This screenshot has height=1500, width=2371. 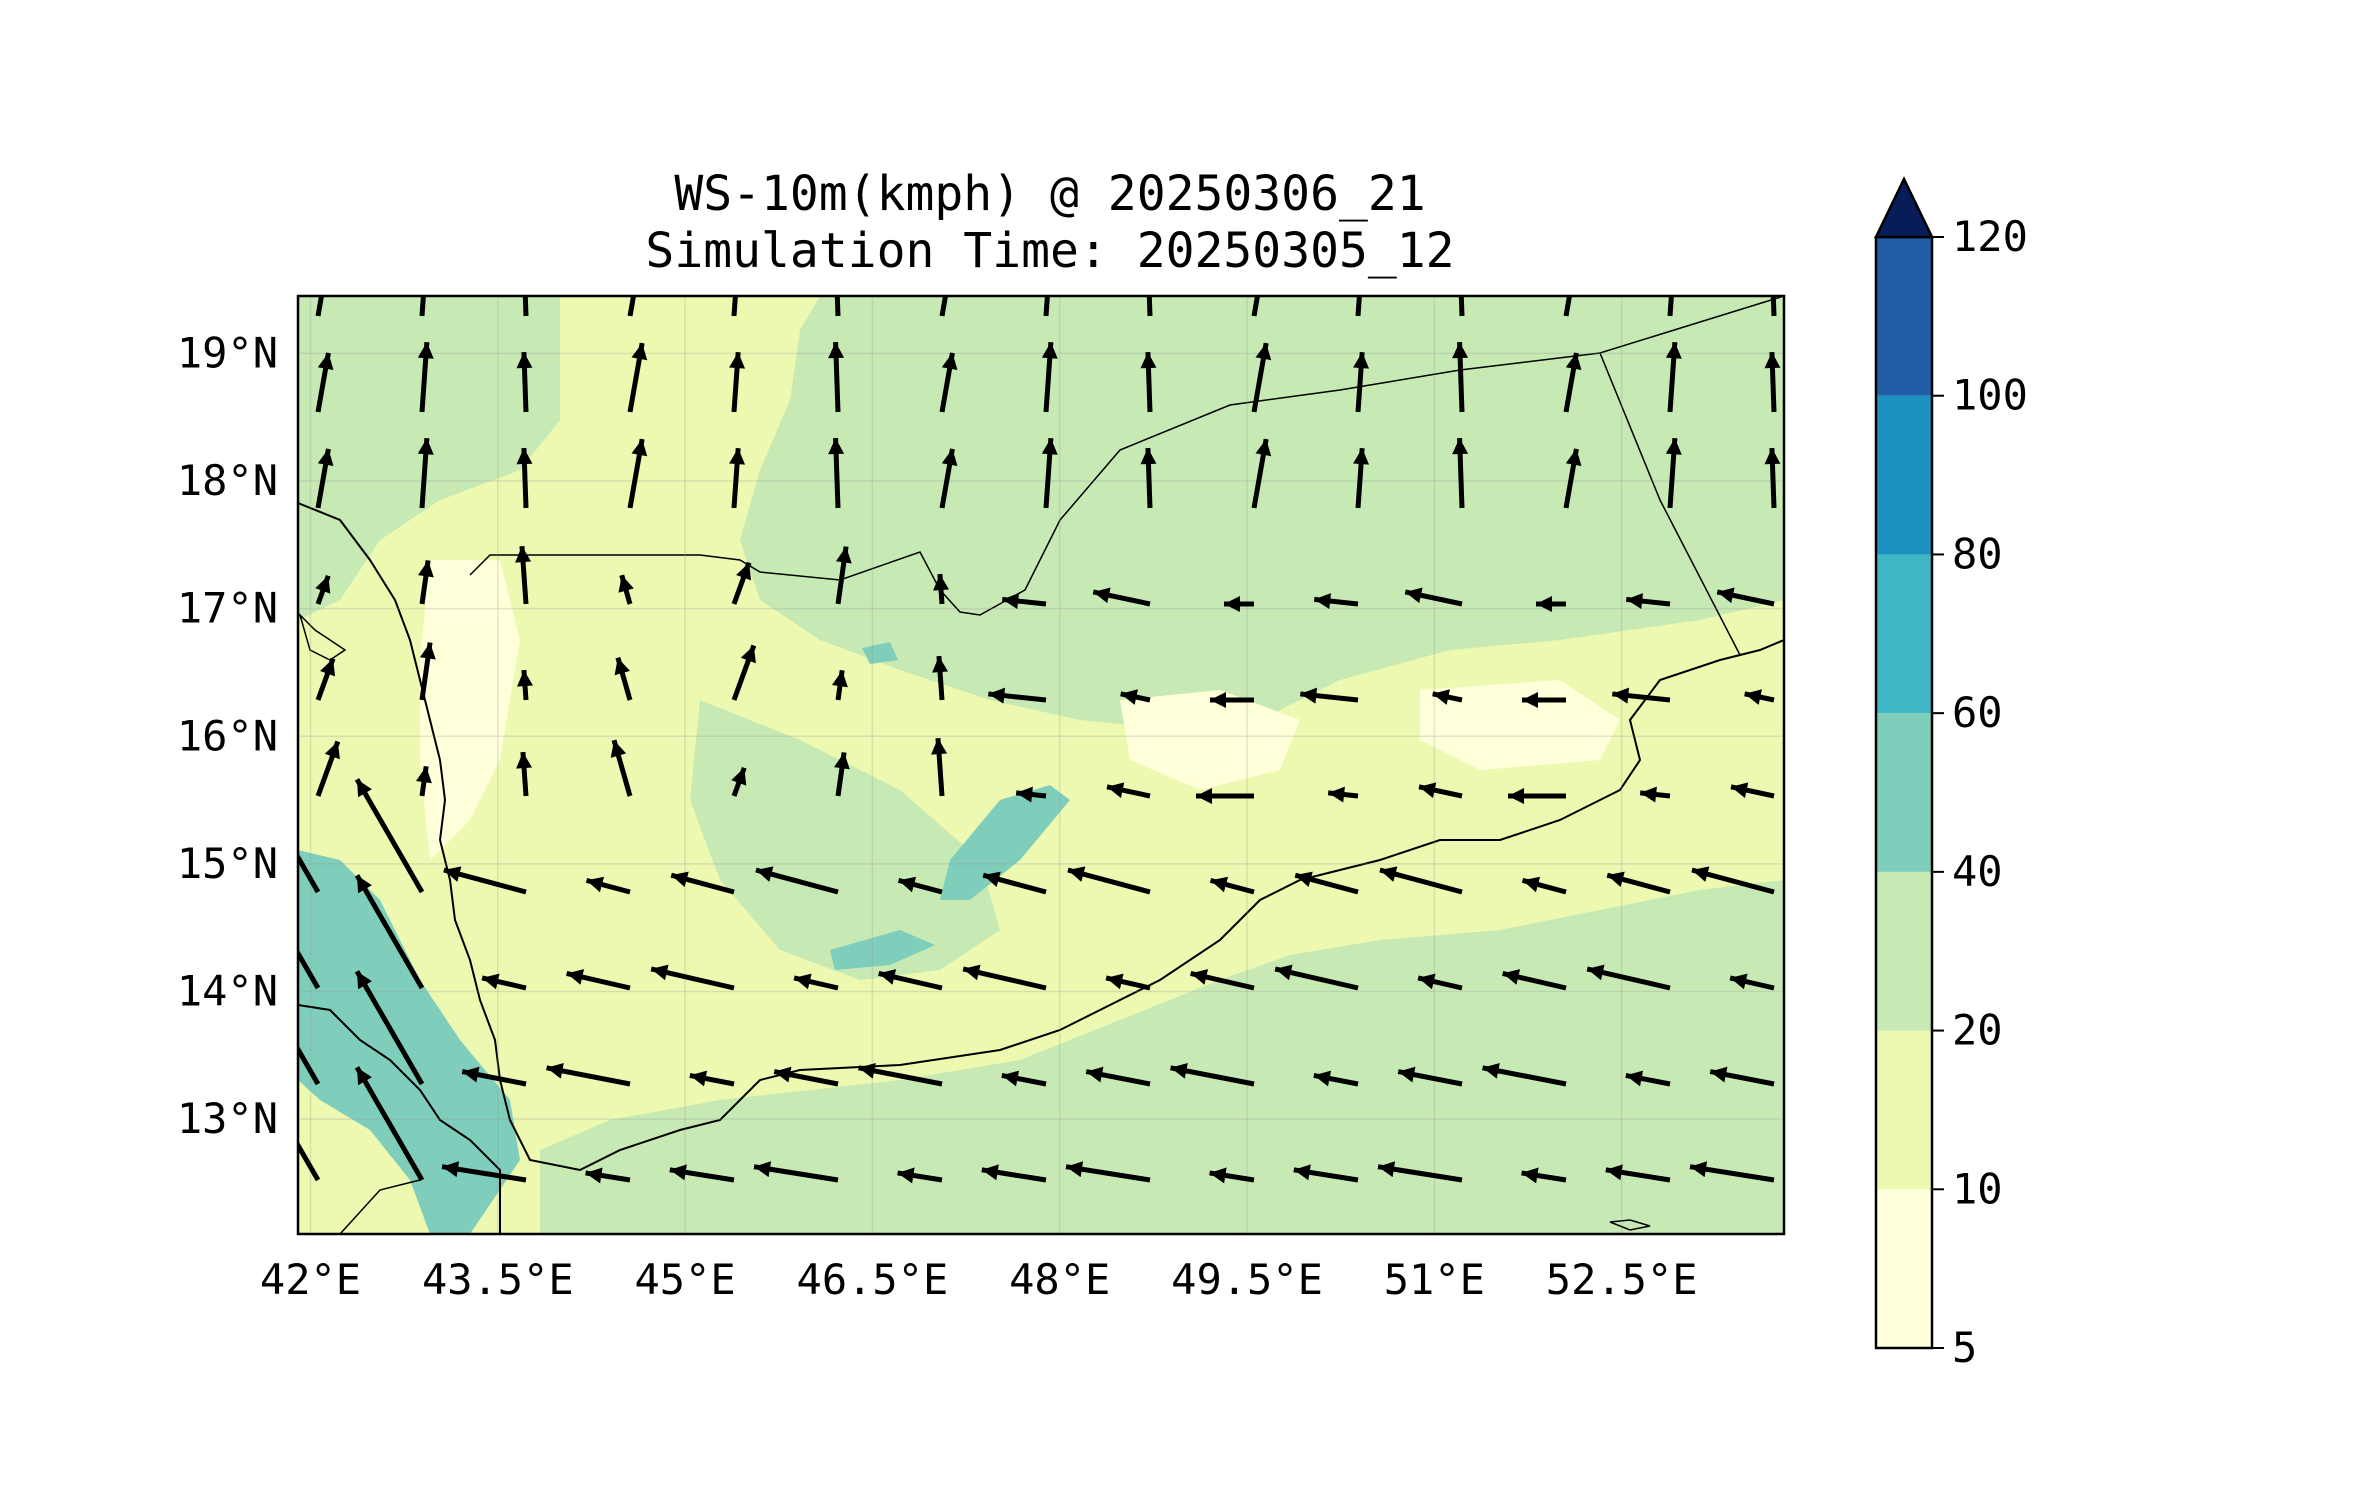 What do you see at coordinates (1005, 842) in the screenshot?
I see `interior-strong-wind` at bounding box center [1005, 842].